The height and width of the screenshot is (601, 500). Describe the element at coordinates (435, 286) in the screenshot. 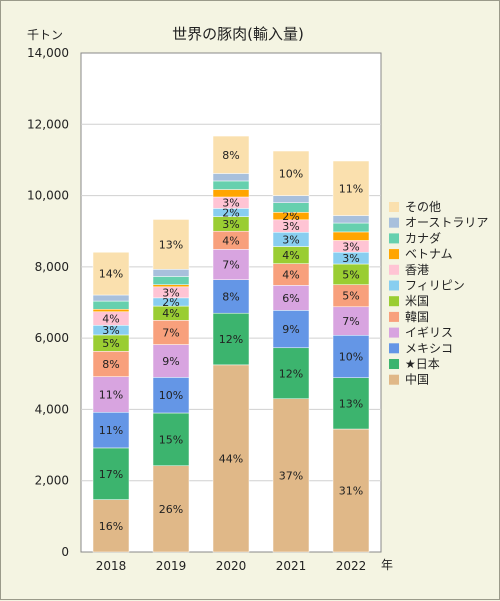

I see `legend-label: フィリピン` at that location.